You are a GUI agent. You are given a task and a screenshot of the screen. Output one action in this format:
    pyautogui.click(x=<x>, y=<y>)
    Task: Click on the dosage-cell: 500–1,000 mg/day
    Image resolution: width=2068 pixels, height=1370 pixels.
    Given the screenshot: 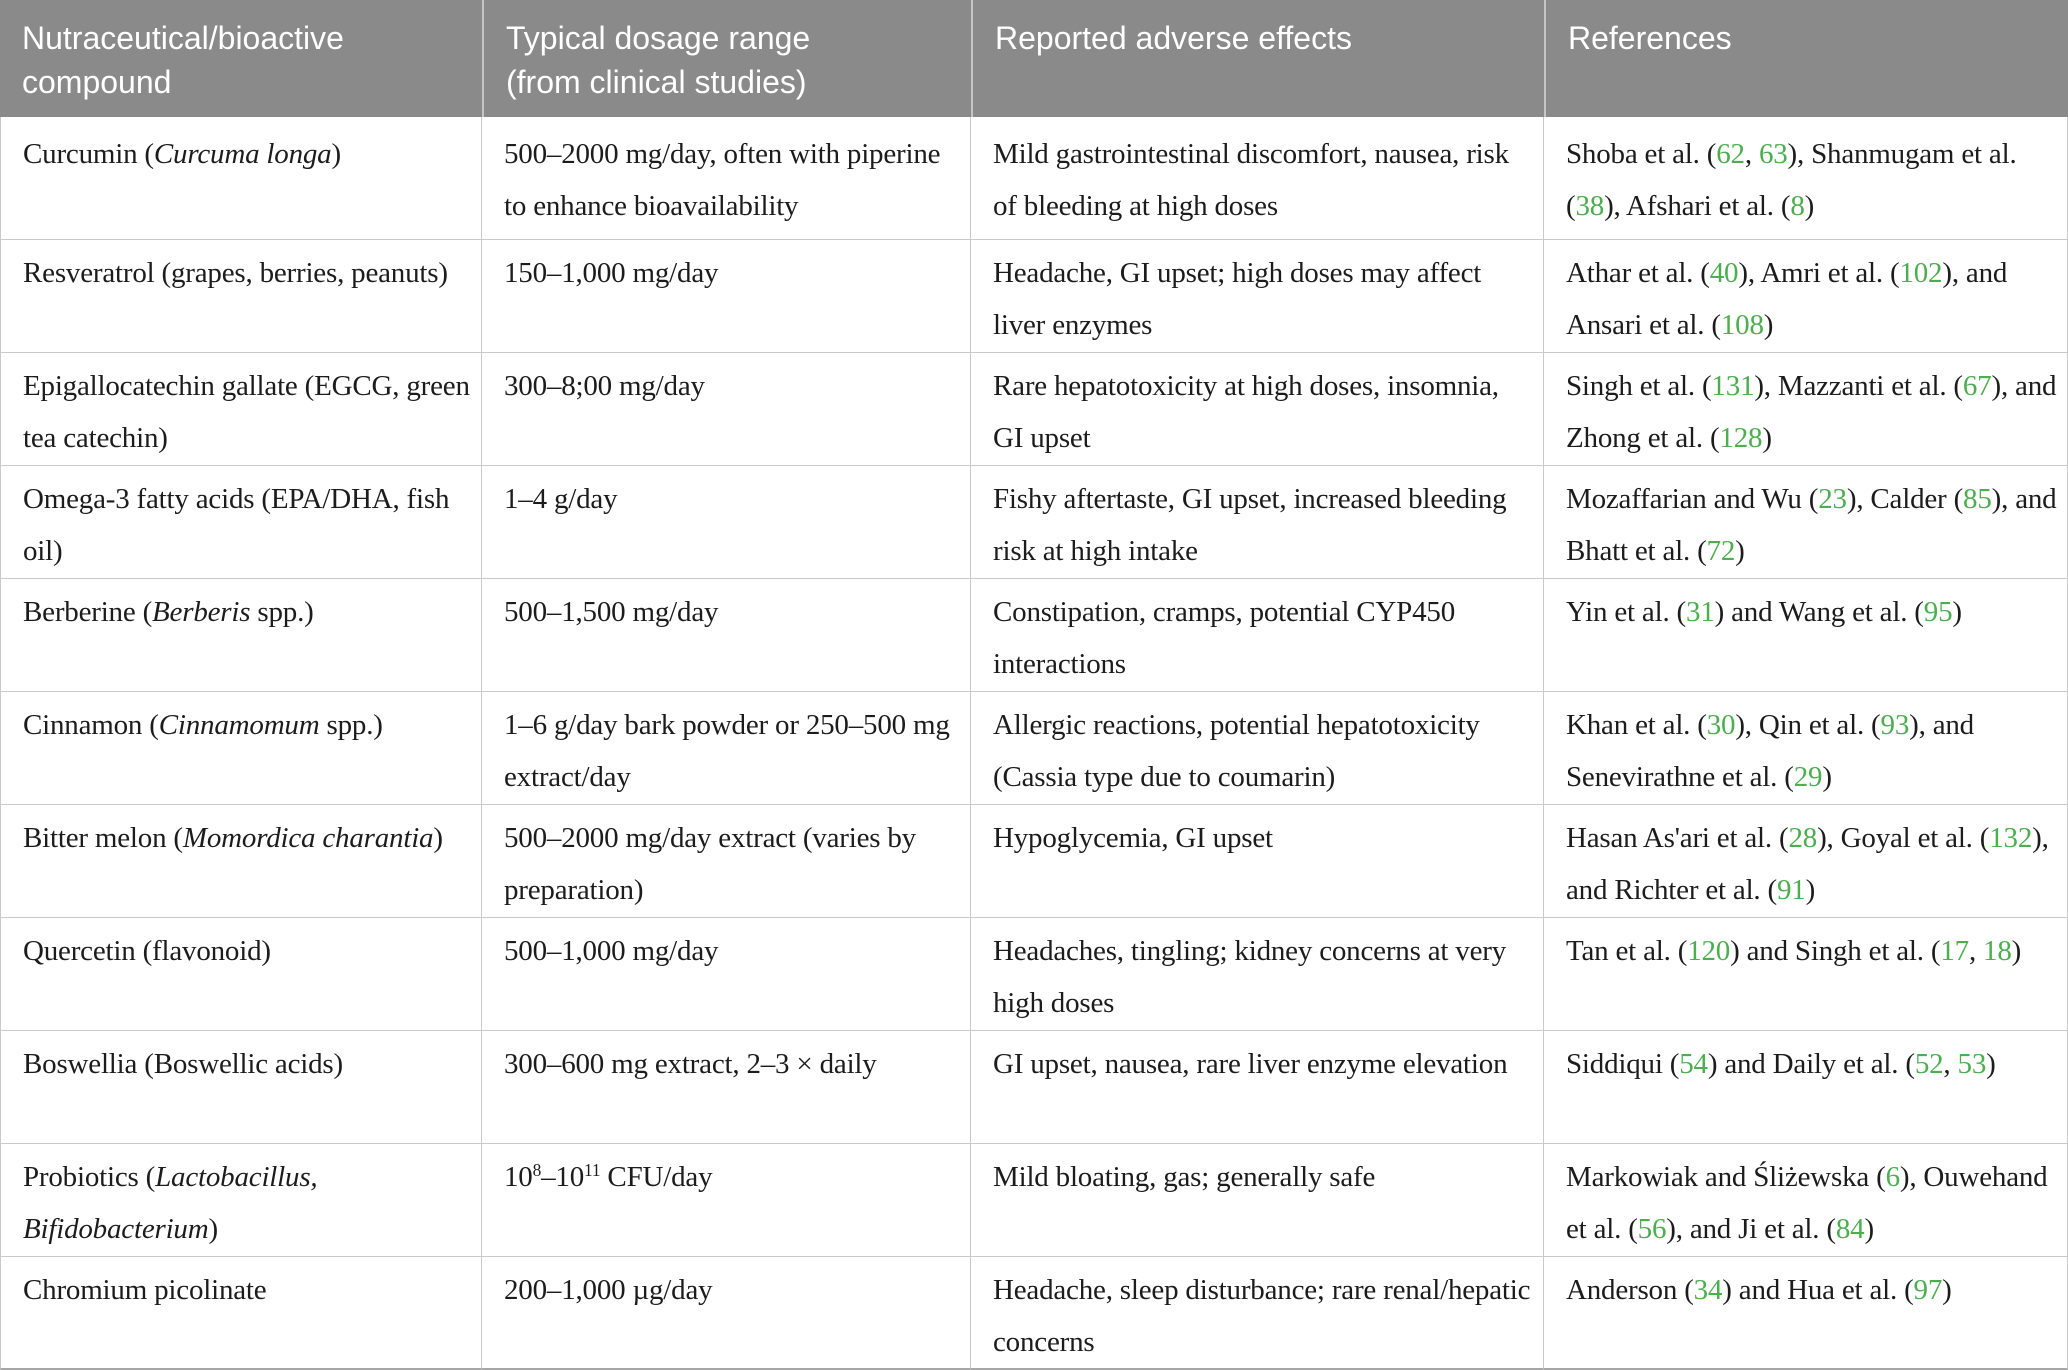 What is the action you would take?
    pyautogui.click(x=726, y=974)
    